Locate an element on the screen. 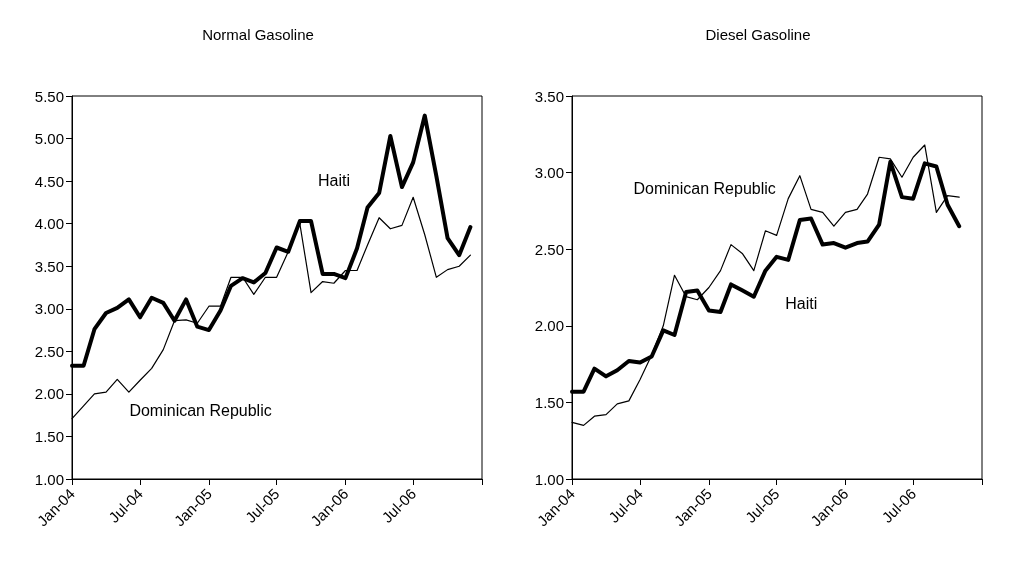 The image size is (1016, 575). chart-title: Normal Gasoline is located at coordinates (258, 34).